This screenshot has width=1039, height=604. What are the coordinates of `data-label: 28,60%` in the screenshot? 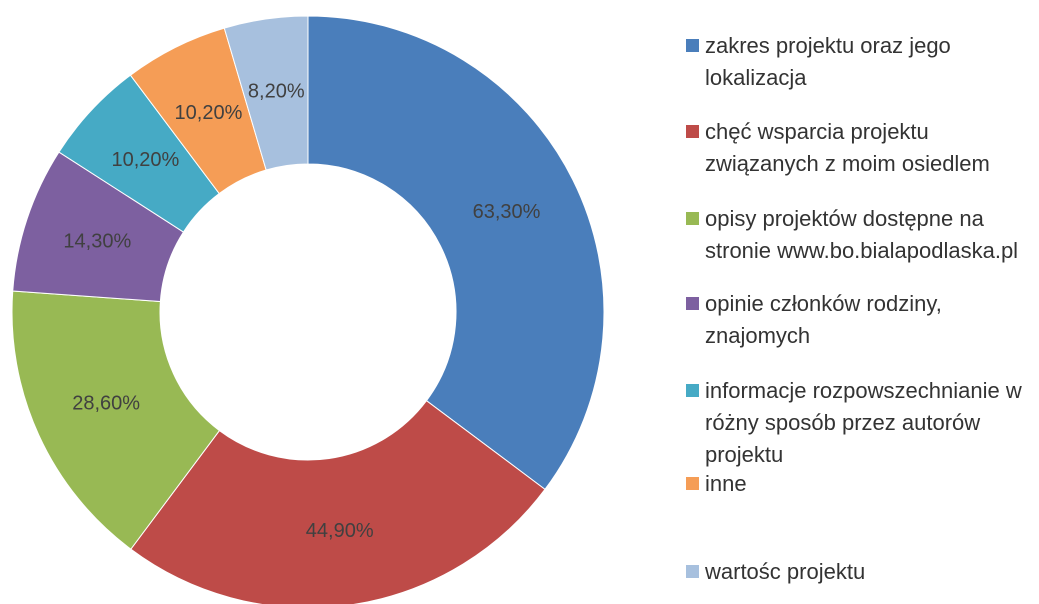 It's located at (106, 404).